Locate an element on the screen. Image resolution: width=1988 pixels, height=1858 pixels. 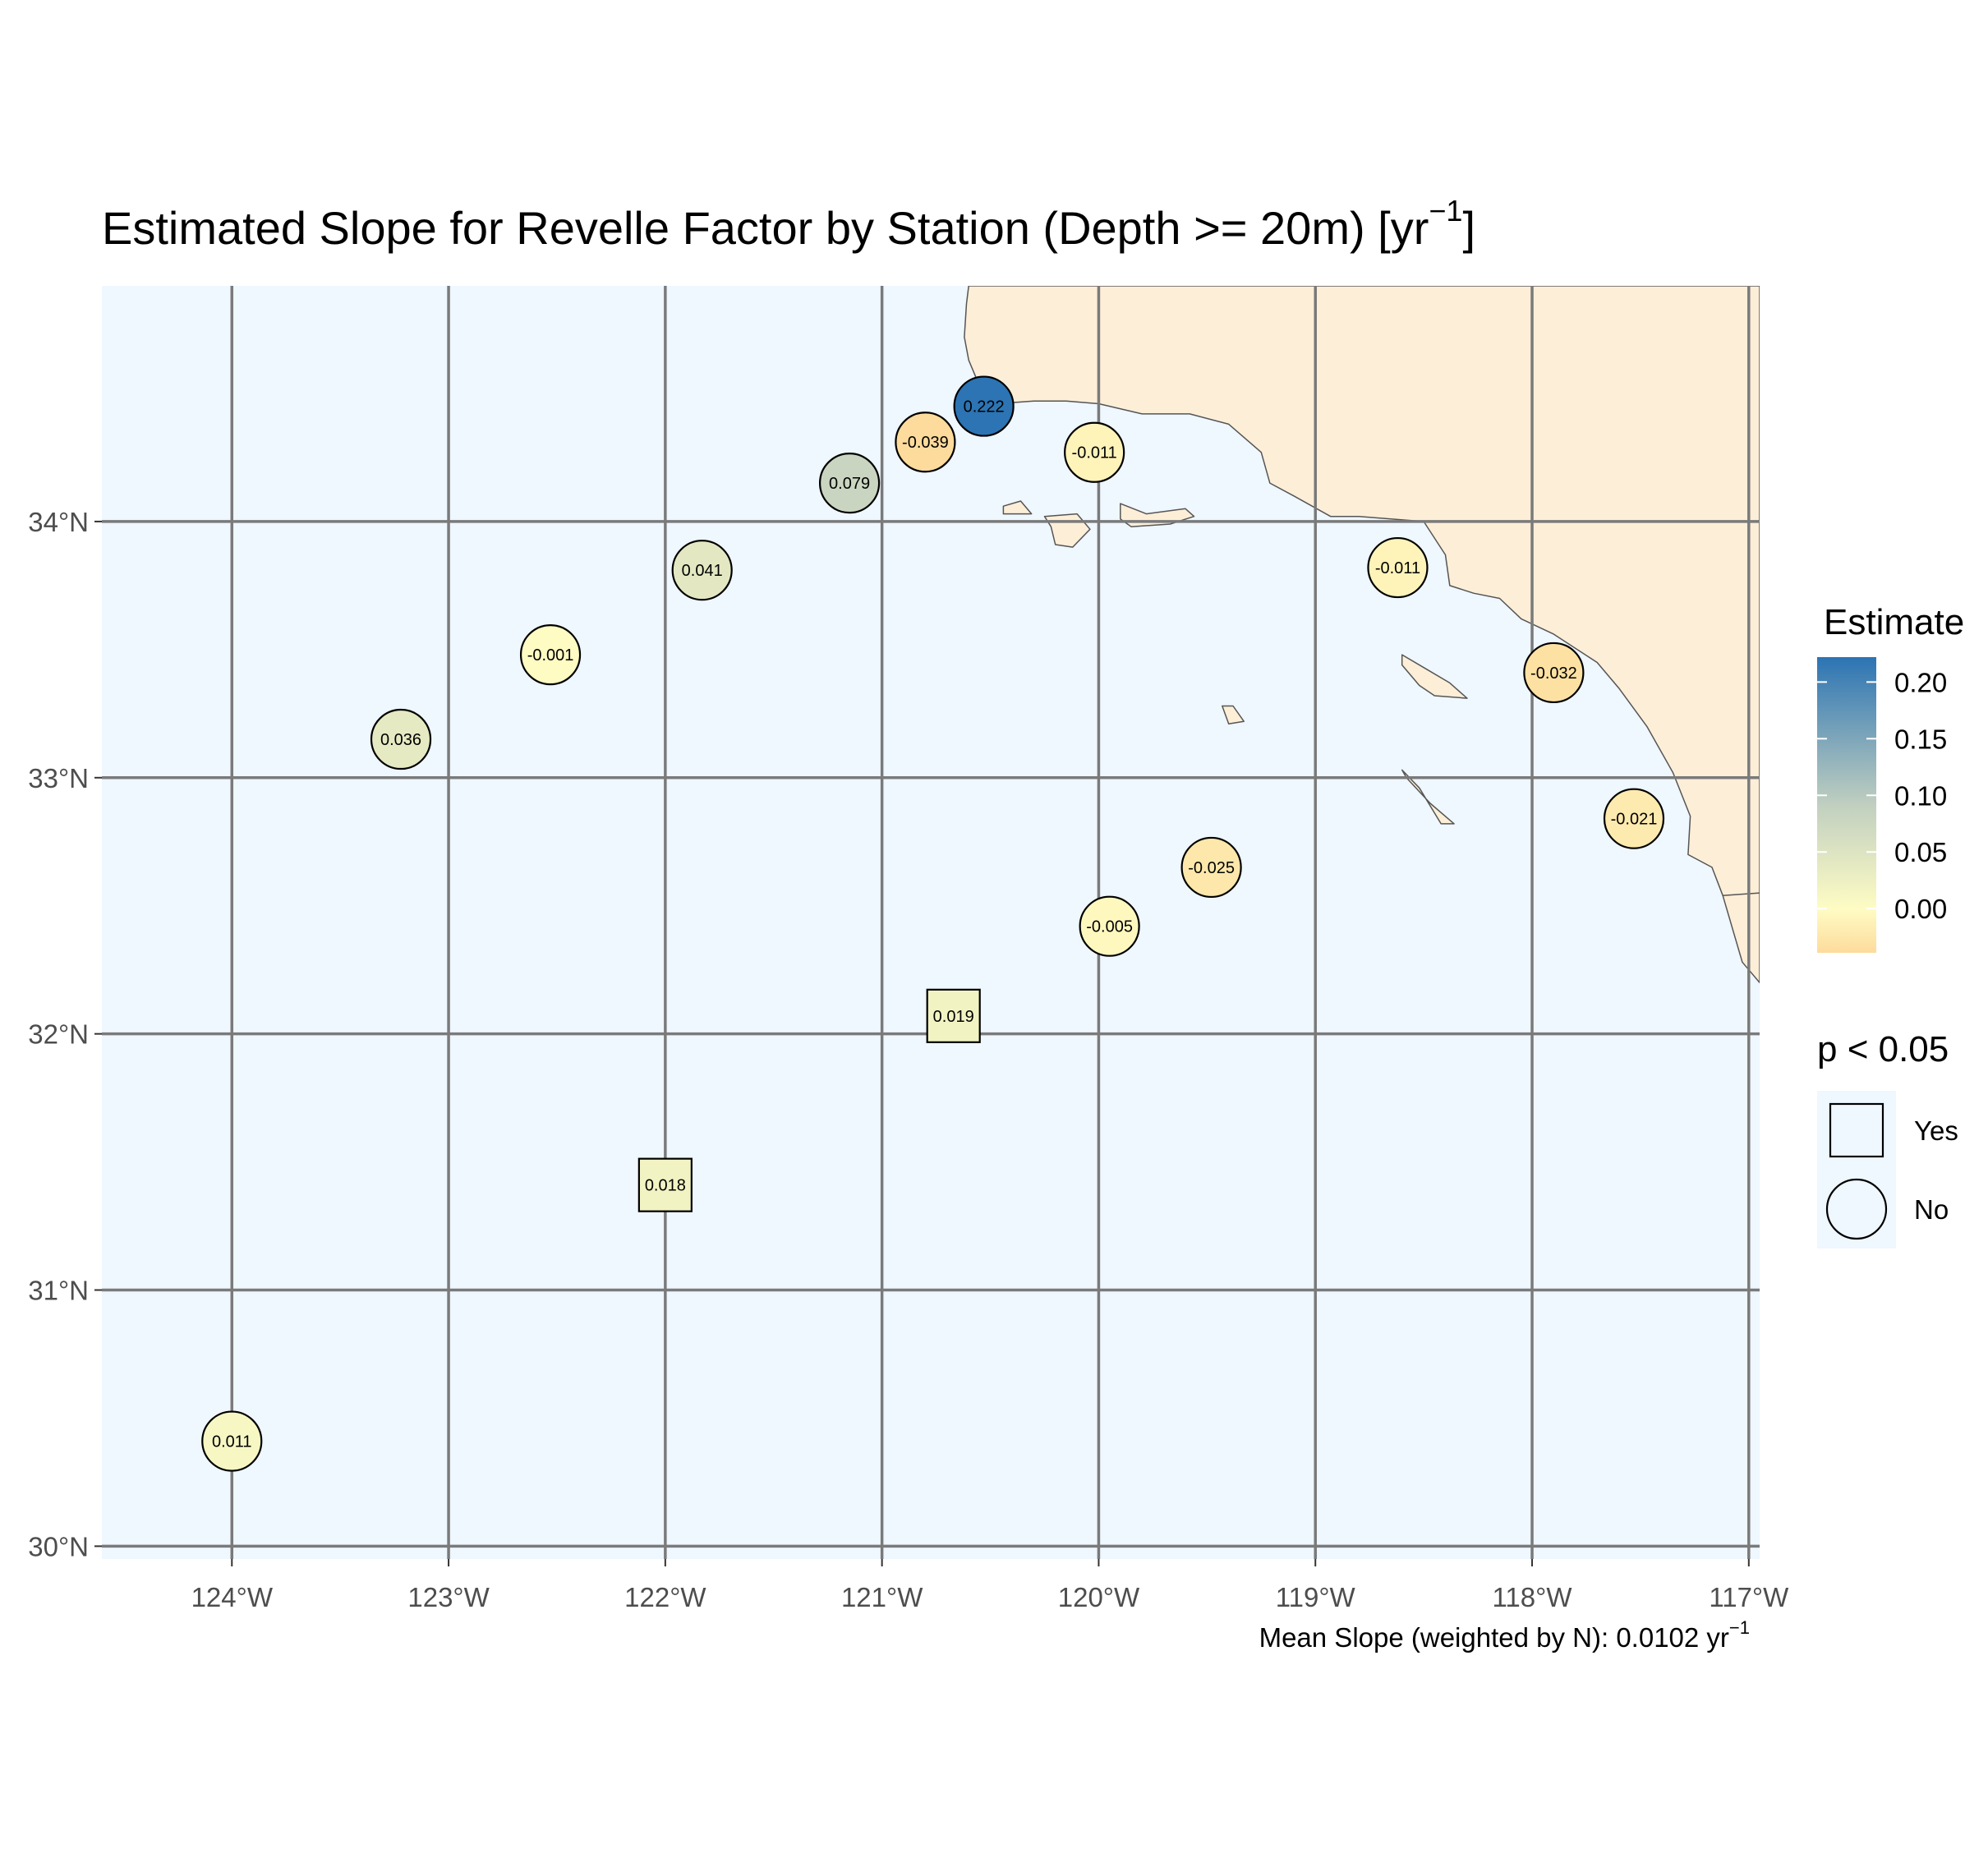
x-tick-label: 119°W is located at coordinates (1316, 1597).